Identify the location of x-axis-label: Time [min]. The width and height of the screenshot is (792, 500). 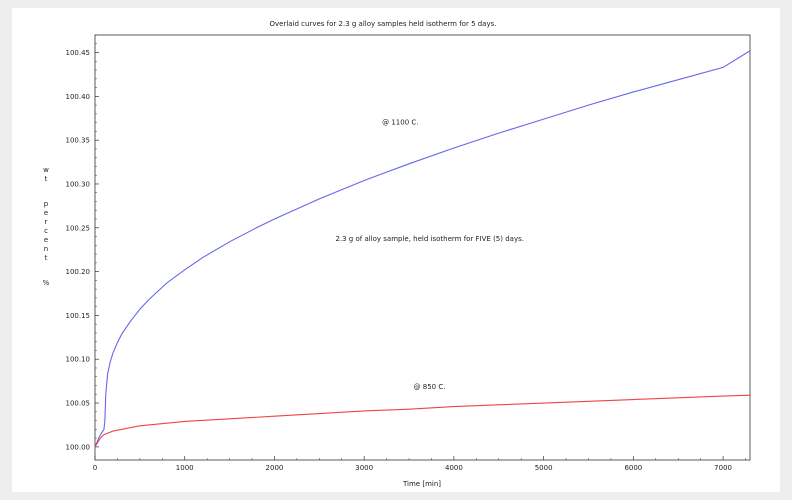
(421, 484).